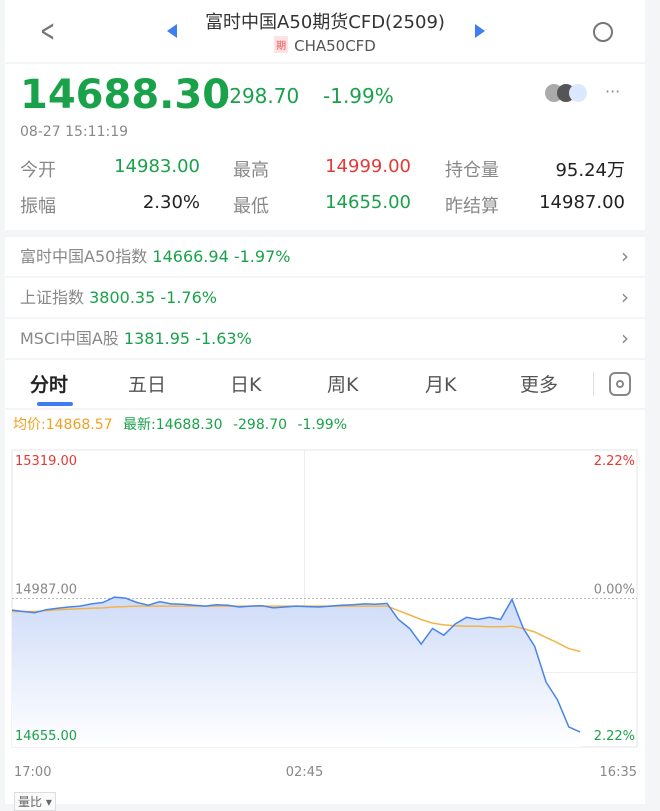 This screenshot has height=811, width=660. What do you see at coordinates (261, 96) in the screenshot?
I see `price-change: -298.70` at bounding box center [261, 96].